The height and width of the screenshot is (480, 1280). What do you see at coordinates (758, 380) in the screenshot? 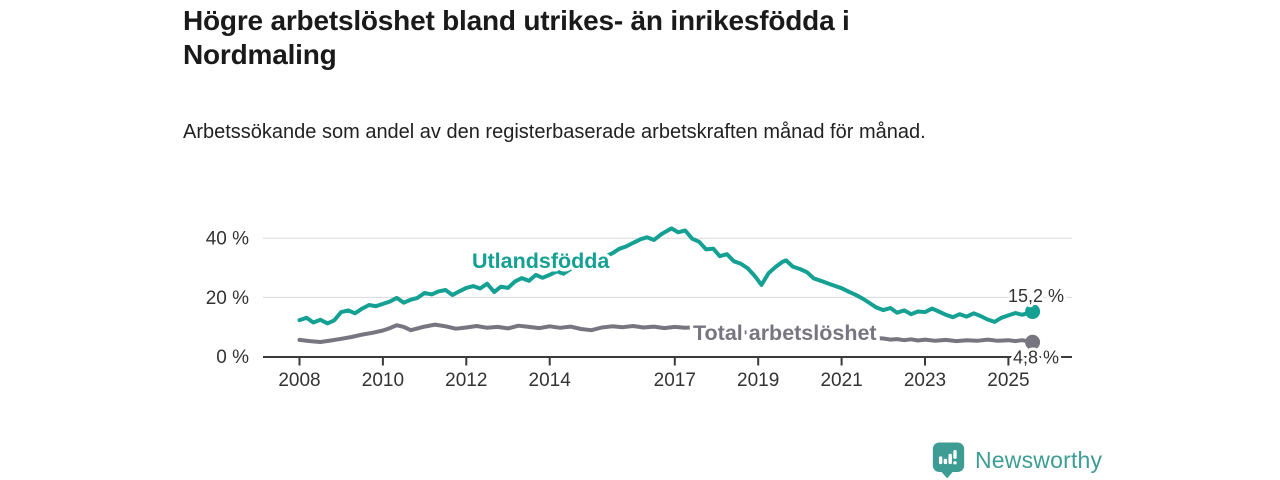
I see `x-tick-label: 2019` at bounding box center [758, 380].